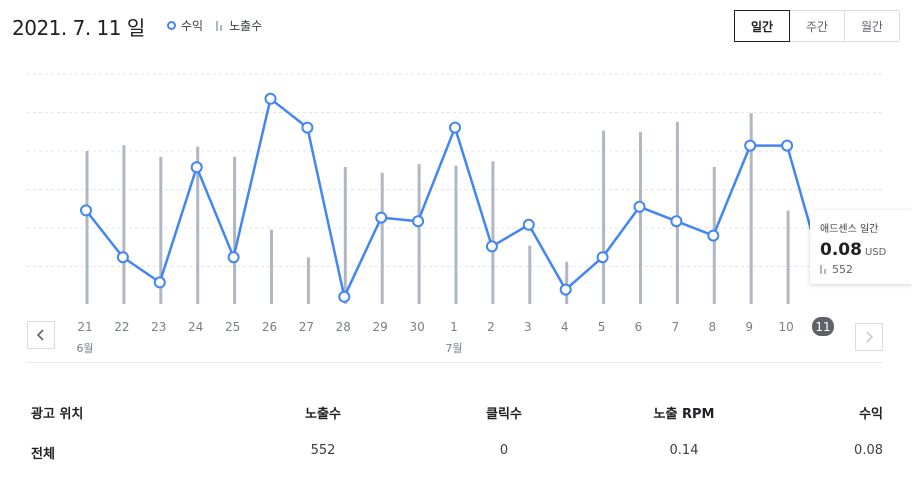 This screenshot has height=481, width=912. Describe the element at coordinates (871, 414) in the screenshot. I see `header-revenue: 수익` at that location.